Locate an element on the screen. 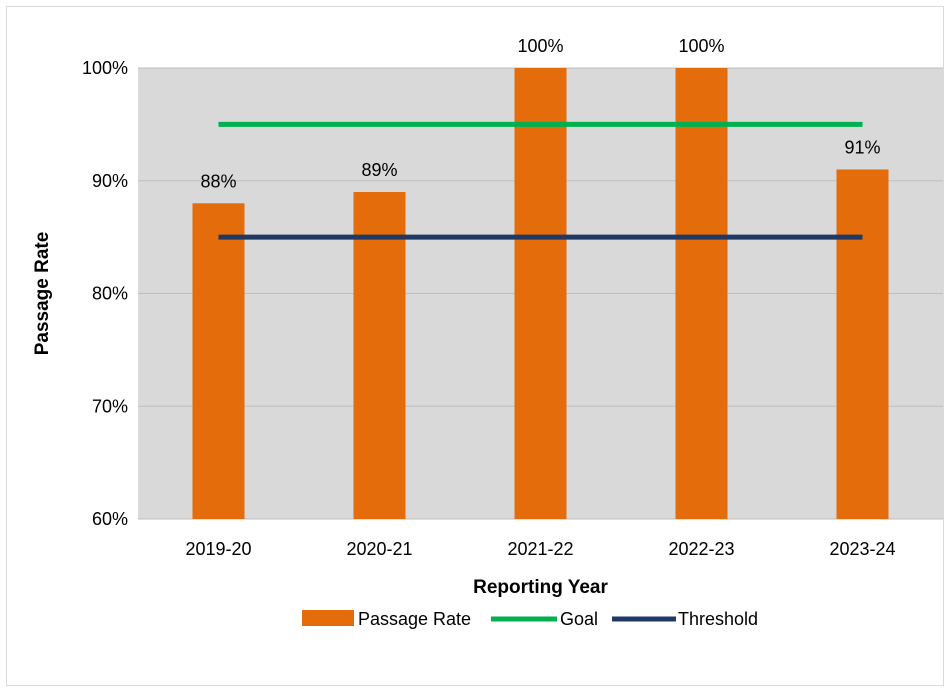 This screenshot has width=951, height=692. x-tick-label: 2021-22 is located at coordinates (540, 549).